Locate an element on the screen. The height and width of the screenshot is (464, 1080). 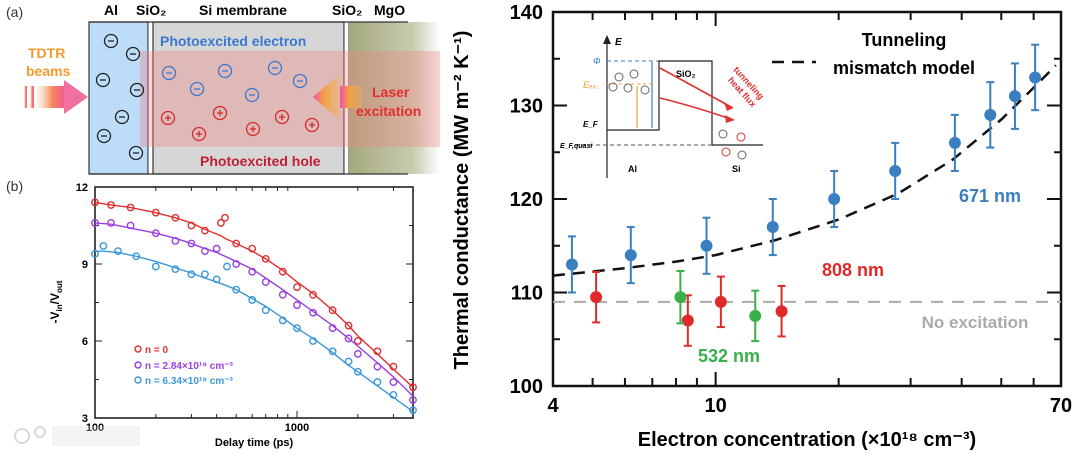
laser-arrow-icon is located at coordinates (337, 97).